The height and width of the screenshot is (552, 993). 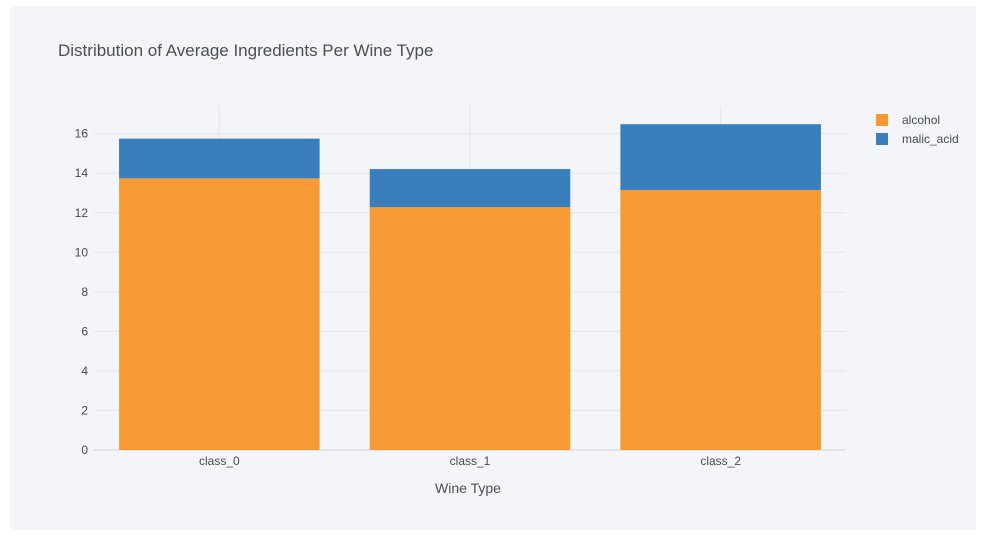 What do you see at coordinates (84, 450) in the screenshot?
I see `y-tick-label: 0` at bounding box center [84, 450].